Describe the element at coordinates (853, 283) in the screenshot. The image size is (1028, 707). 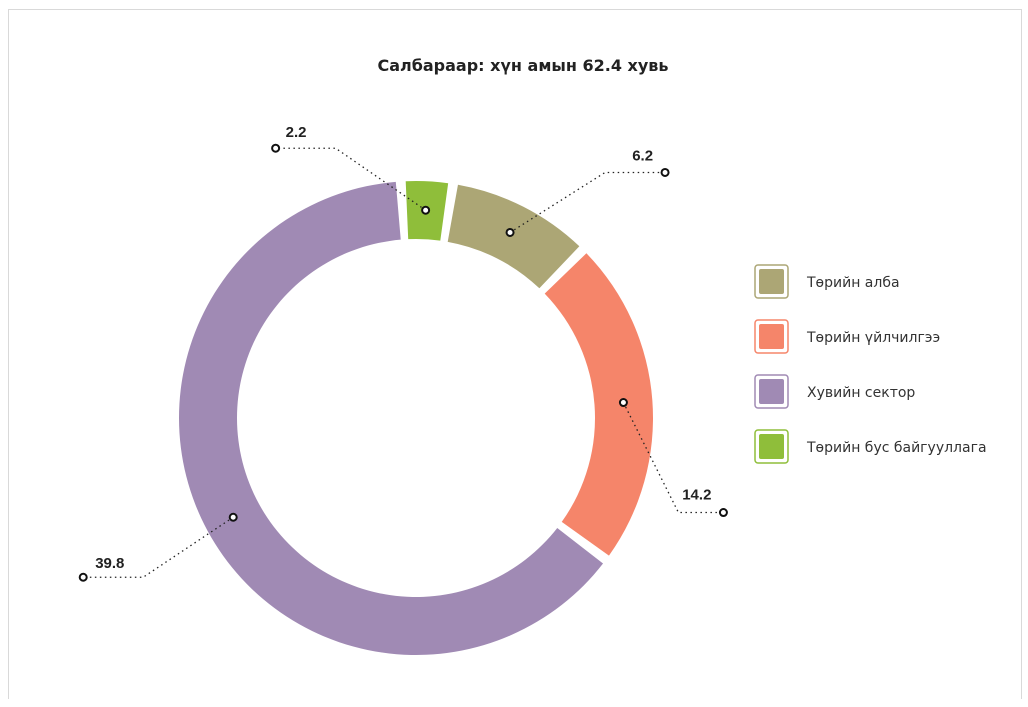
I see `legend-label-1: Төрийн алба` at that location.